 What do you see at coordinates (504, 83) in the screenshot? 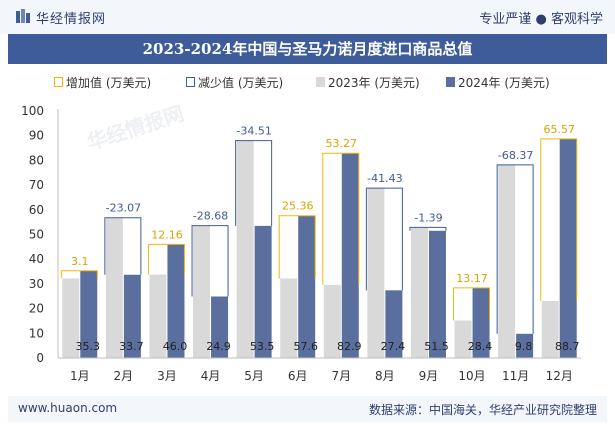
I see `legend-label-2024: 2024年 (万美元)` at bounding box center [504, 83].